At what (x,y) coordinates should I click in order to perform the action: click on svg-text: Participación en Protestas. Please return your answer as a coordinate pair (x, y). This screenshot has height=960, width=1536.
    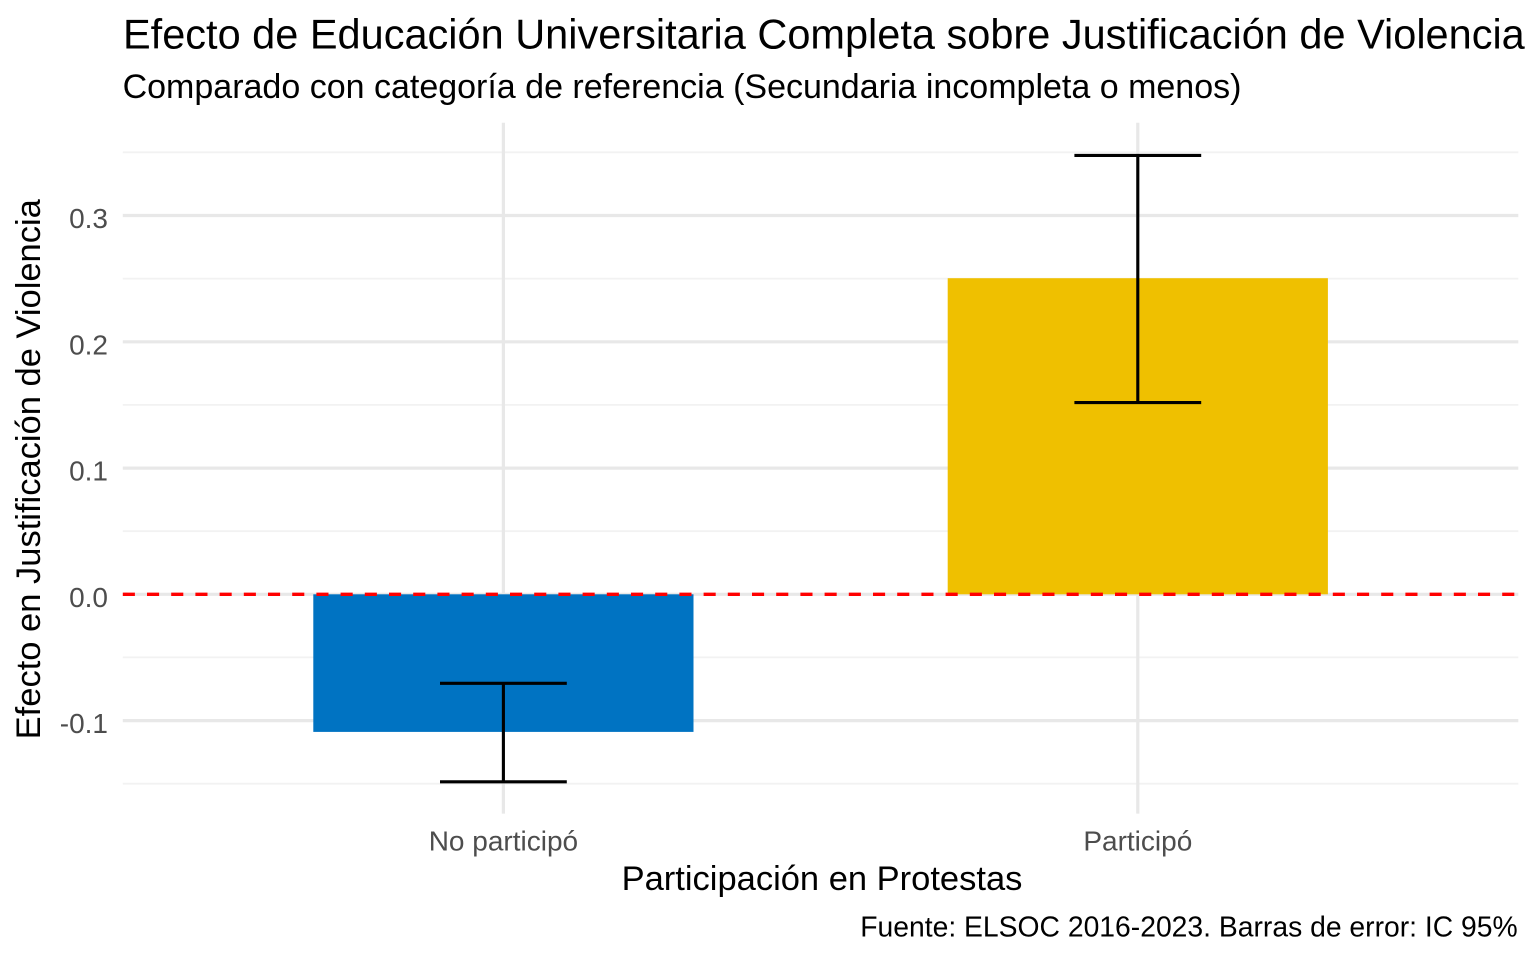
    Looking at the image, I should click on (822, 879).